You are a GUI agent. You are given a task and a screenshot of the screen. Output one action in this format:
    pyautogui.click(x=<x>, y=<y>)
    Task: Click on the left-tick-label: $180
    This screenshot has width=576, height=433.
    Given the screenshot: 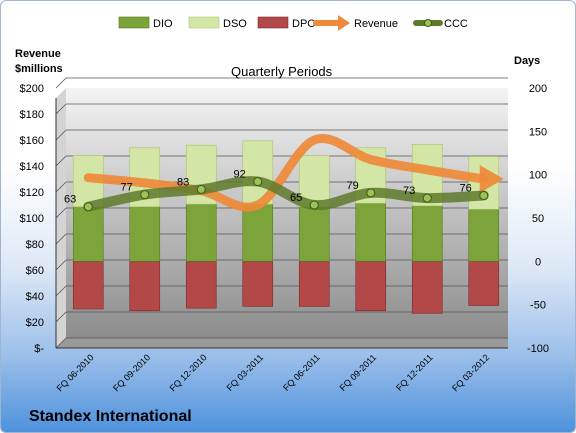 What is the action you would take?
    pyautogui.click(x=32, y=115)
    